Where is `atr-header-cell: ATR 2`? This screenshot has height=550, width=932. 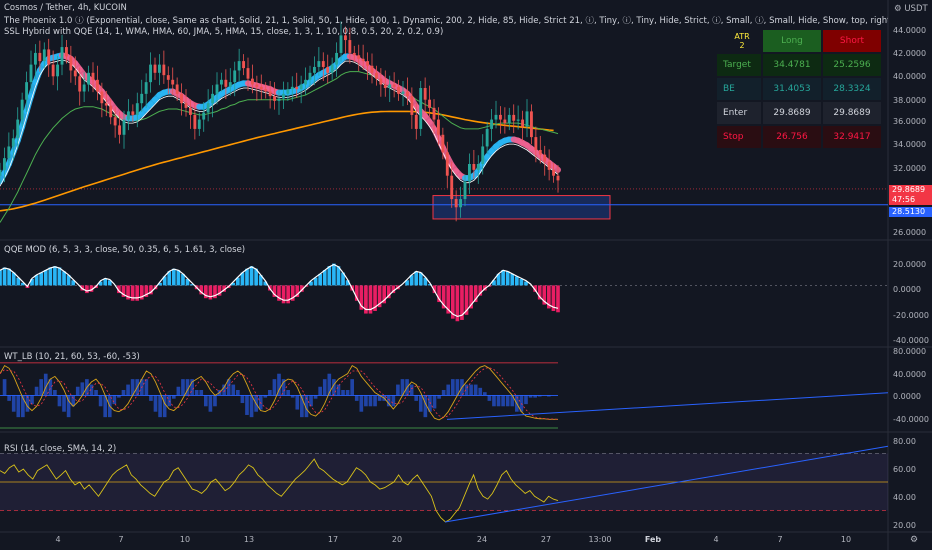
atr-header-cell: ATR 2 is located at coordinates (739, 41).